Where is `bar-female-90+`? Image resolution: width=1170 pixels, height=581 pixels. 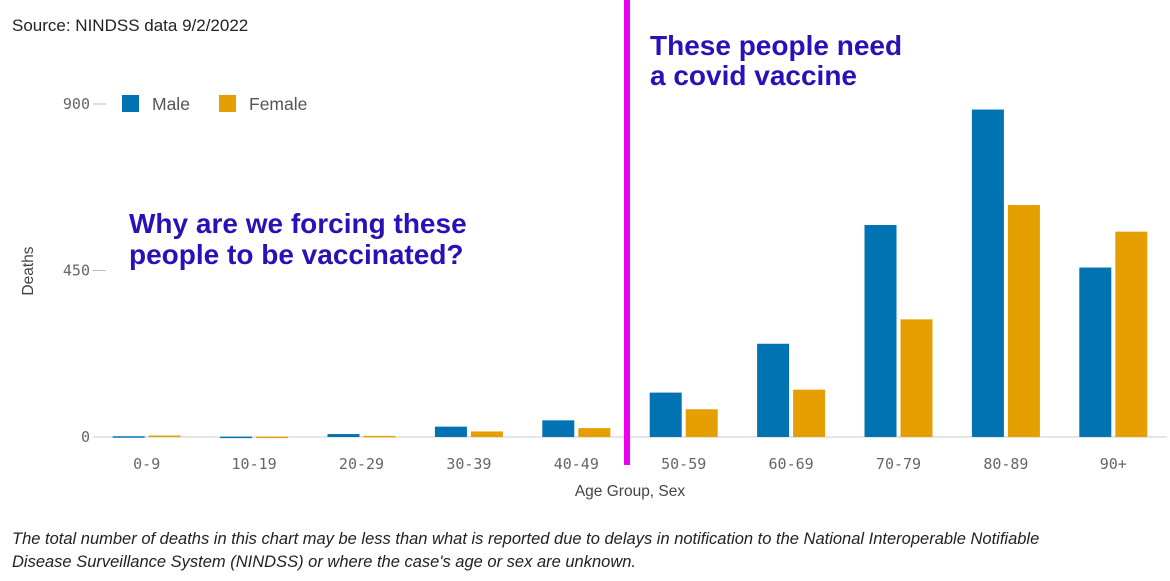
bar-female-90+ is located at coordinates (1131, 334).